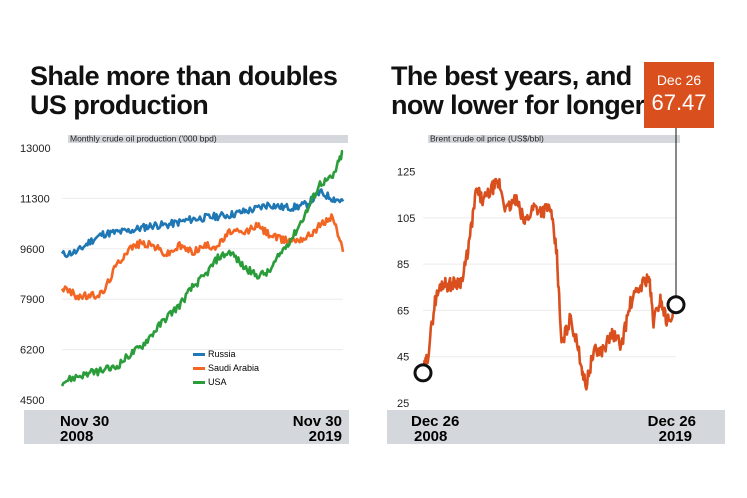 This screenshot has height=498, width=747. I want to click on left-y-tick-label: 6200, so click(32, 351).